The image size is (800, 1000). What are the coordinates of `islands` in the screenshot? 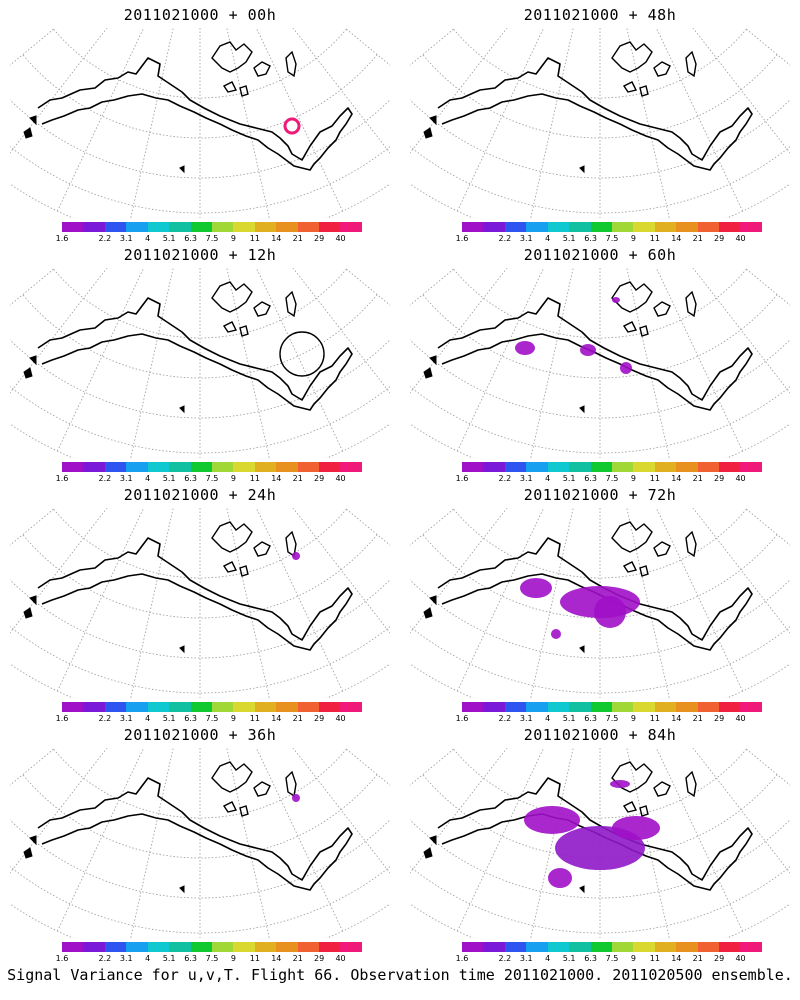 It's located at (504, 144).